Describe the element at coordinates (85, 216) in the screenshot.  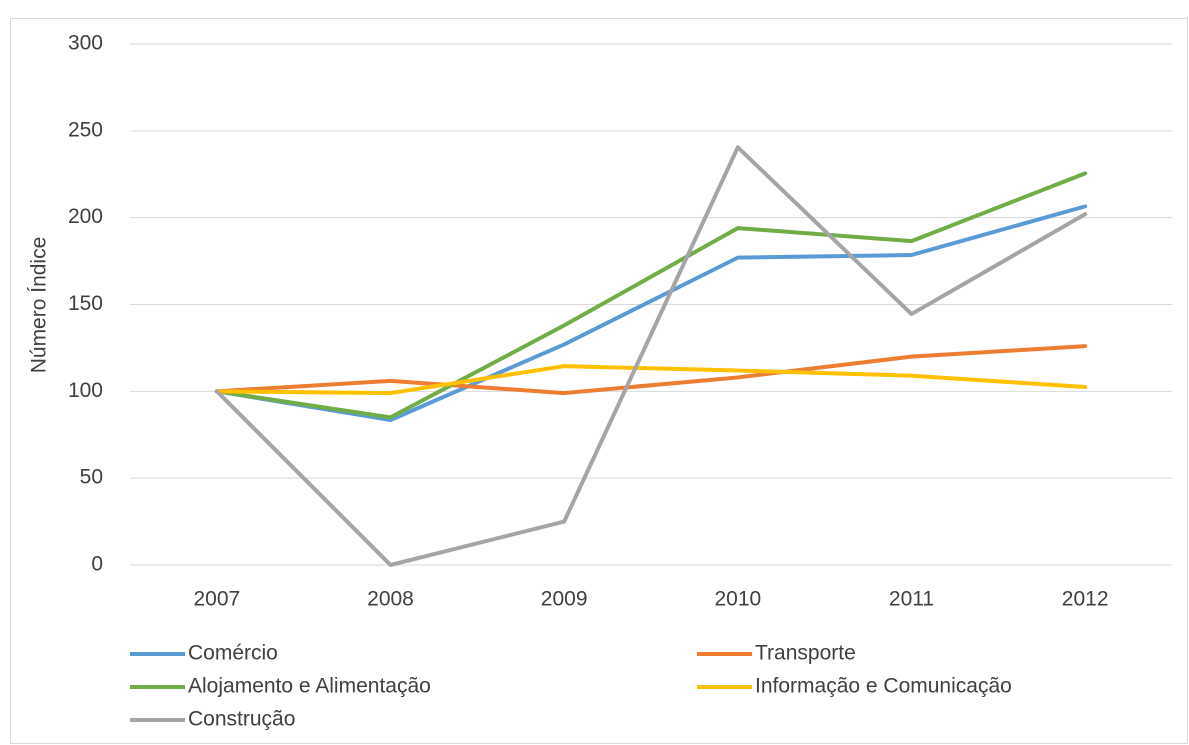
I see `y-tick-label: 200` at that location.